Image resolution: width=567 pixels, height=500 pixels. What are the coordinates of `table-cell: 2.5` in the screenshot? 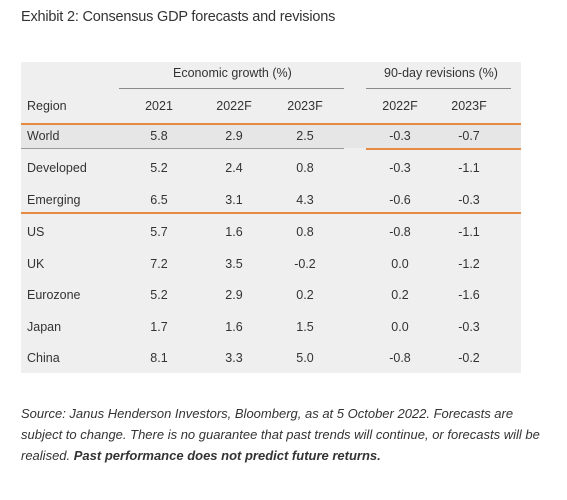 It's located at (305, 136).